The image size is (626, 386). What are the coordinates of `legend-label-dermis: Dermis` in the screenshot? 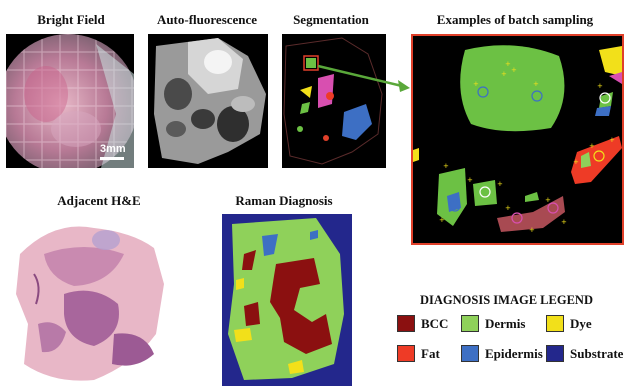 It's located at (505, 323).